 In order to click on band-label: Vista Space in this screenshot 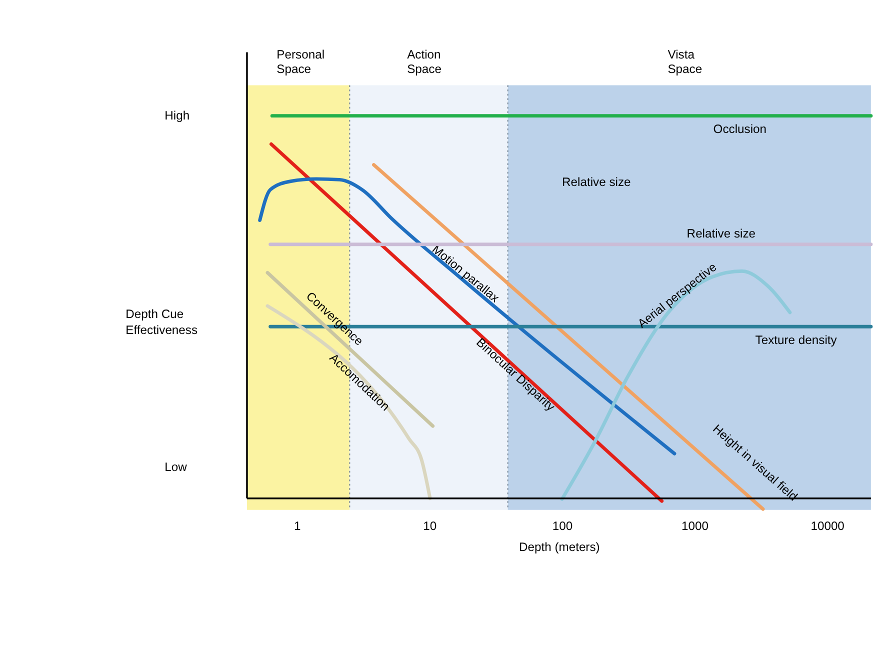, I will do `click(685, 61)`.